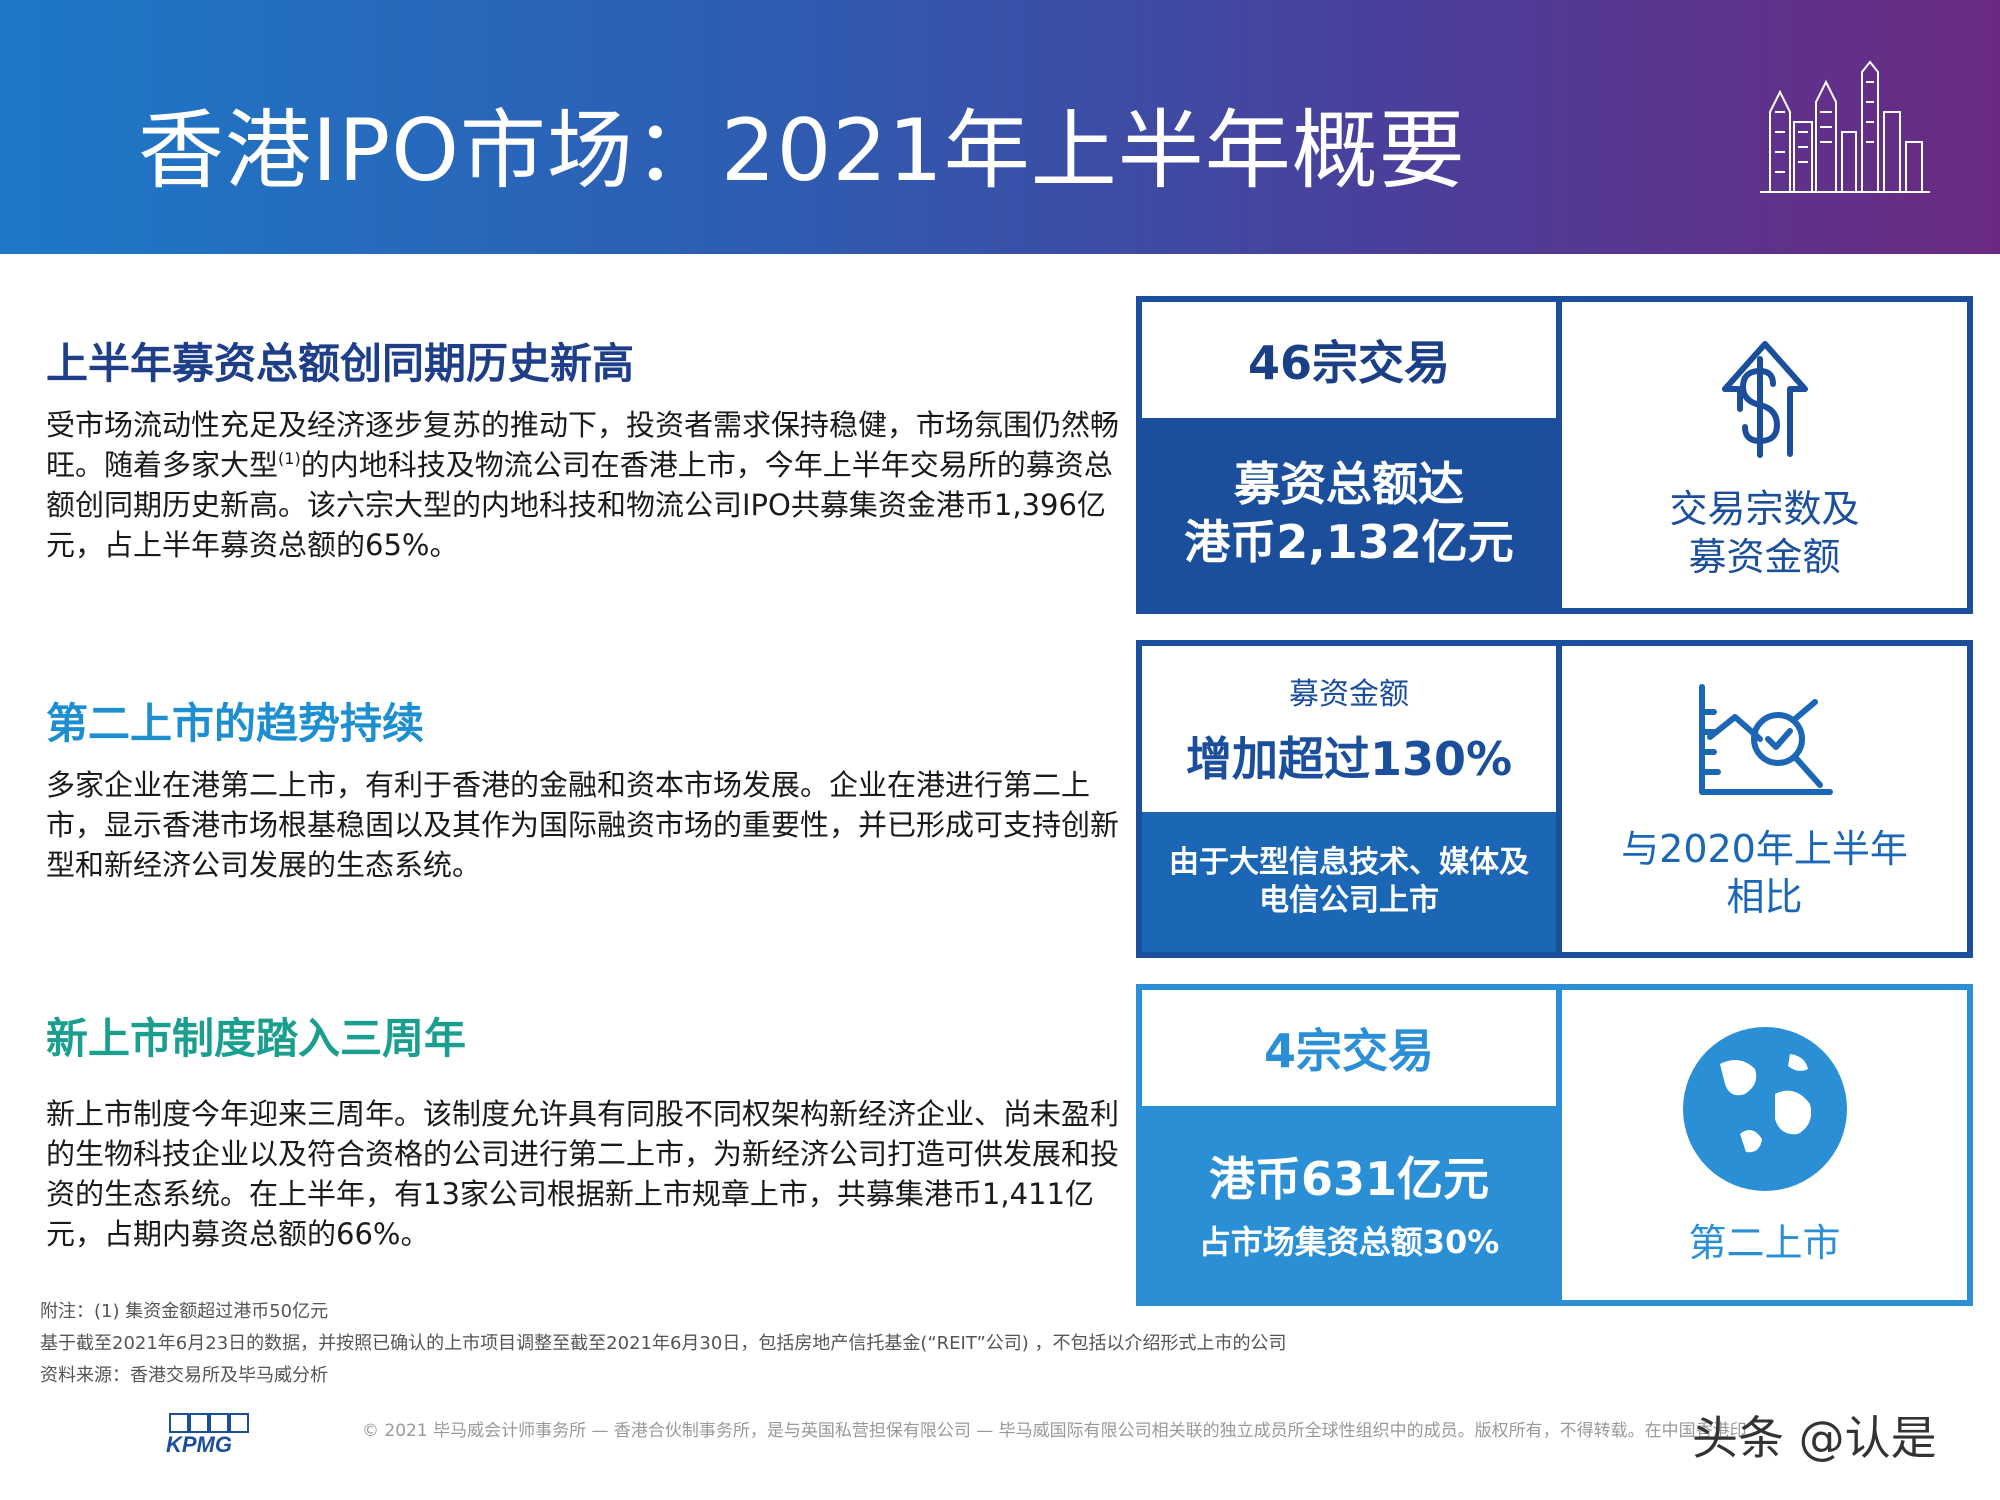 Image resolution: width=2000 pixels, height=1500 pixels. I want to click on stat-card-deals-amount: 46宗交易 募资总额达 港币2,132亿元 交易宗数及 募资金额, so click(1554, 455).